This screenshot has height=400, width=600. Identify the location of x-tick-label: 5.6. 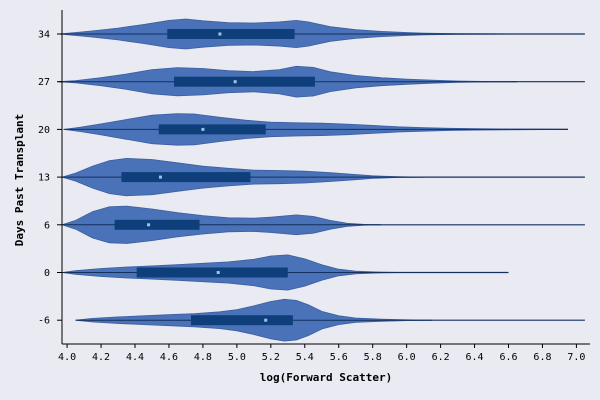
(339, 357).